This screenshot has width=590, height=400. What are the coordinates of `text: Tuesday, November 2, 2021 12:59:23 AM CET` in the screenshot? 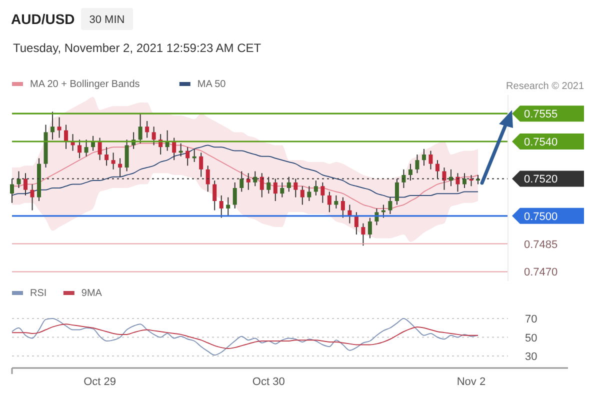 It's located at (137, 48).